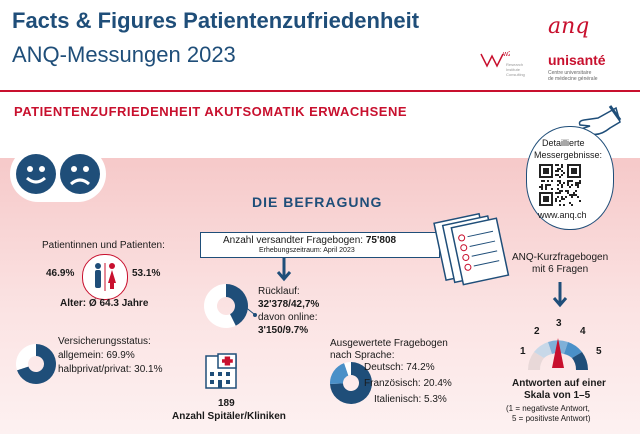 The image size is (640, 434). Describe the element at coordinates (568, 155) in the screenshot. I see `details-line2: Messergebnisse:` at that location.